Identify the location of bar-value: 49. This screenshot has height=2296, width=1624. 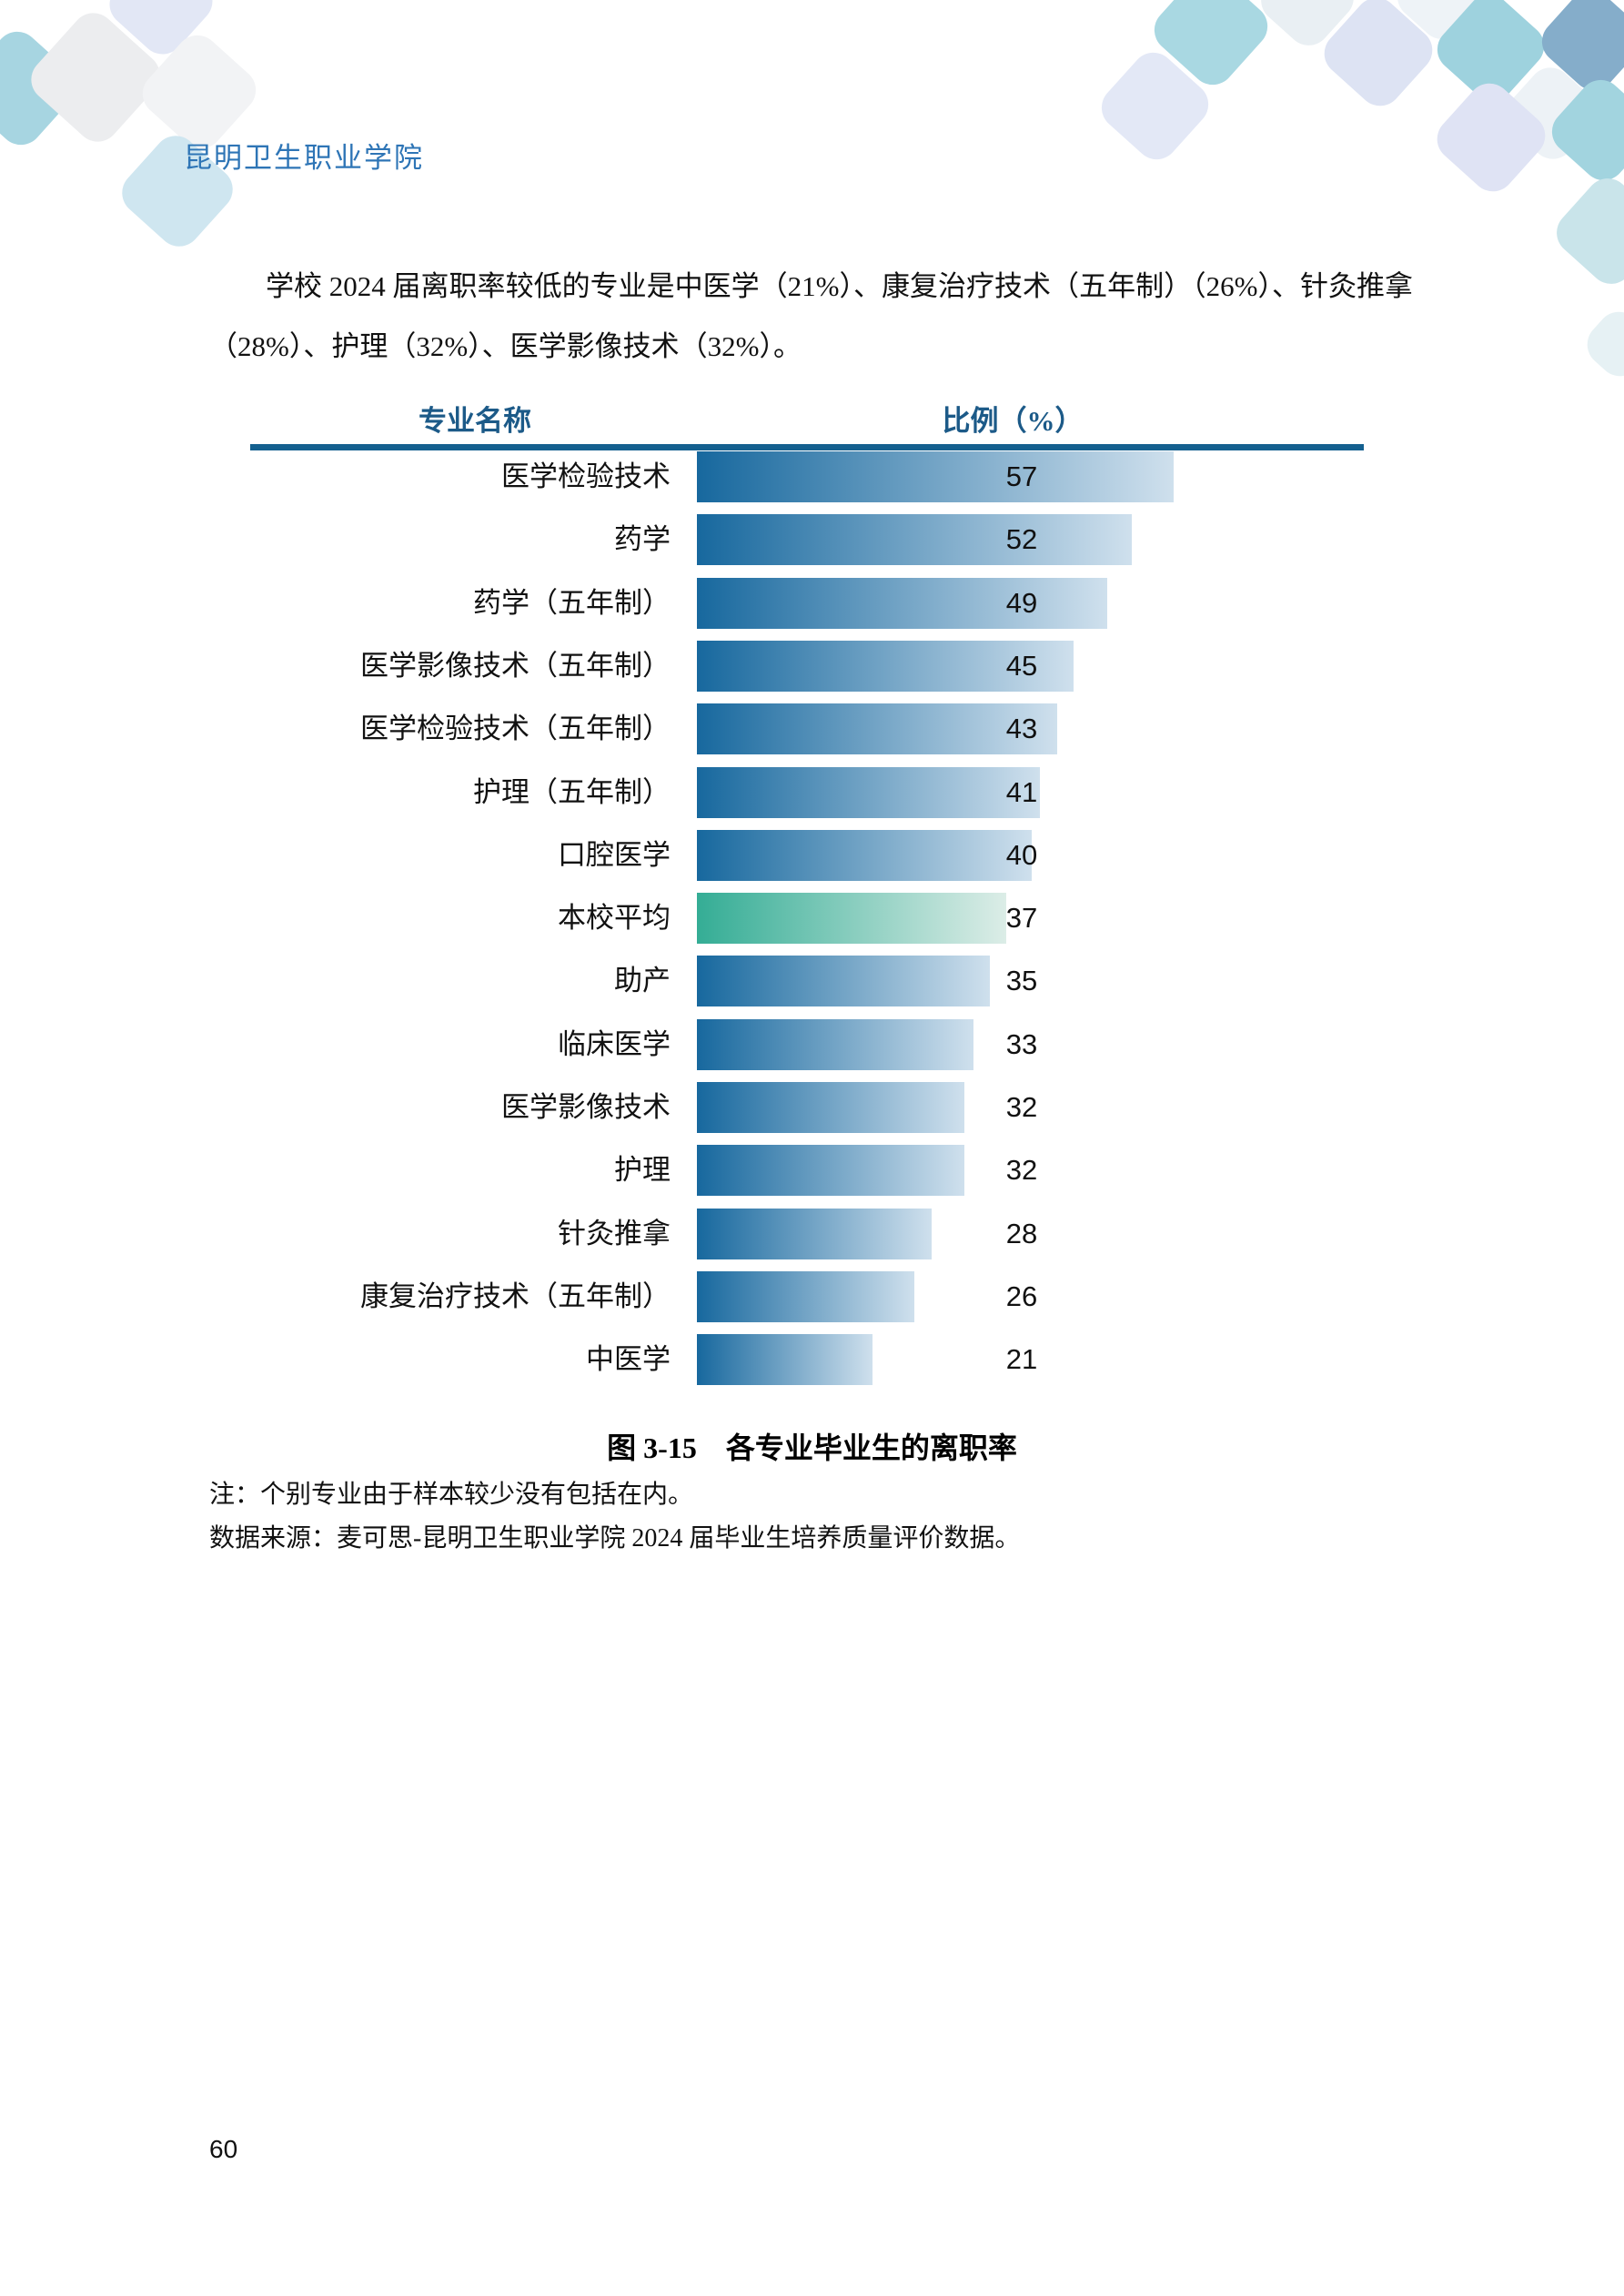
(1021, 603).